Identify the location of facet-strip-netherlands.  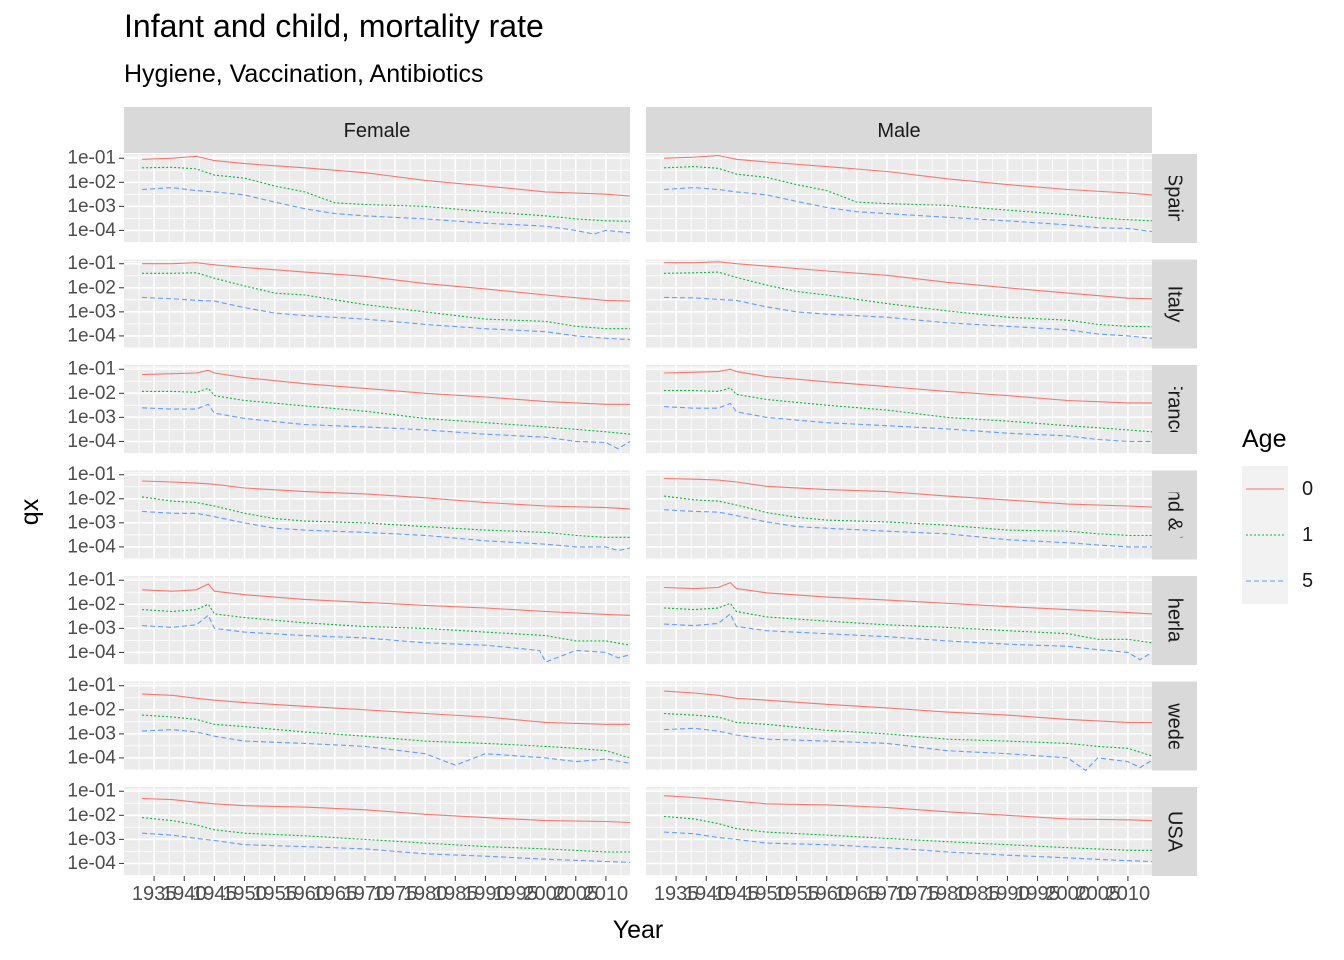
(1174, 620).